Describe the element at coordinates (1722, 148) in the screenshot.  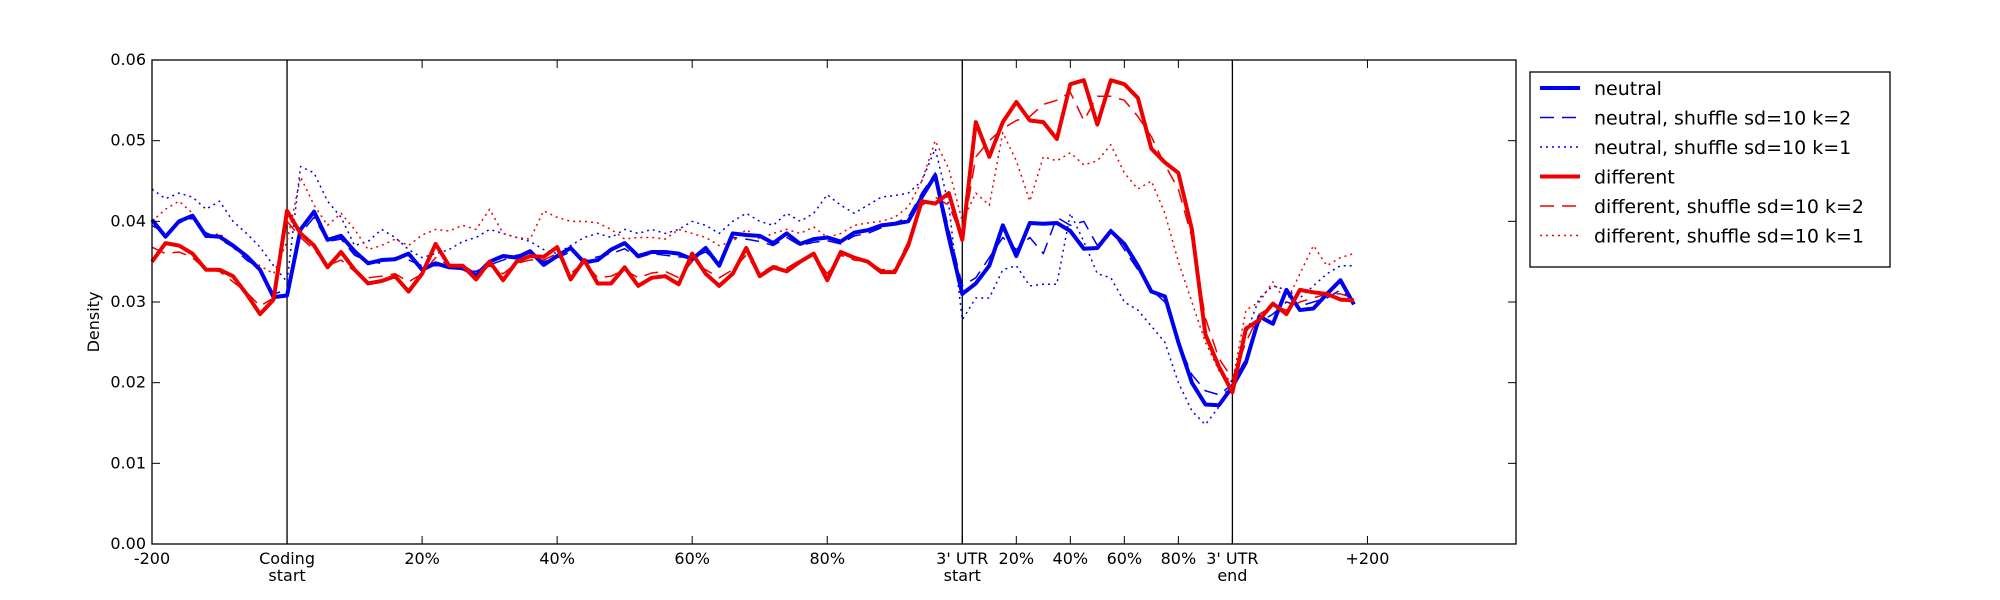
I see `legend-entry-label: neutral, shuffle sd=10 k=1` at that location.